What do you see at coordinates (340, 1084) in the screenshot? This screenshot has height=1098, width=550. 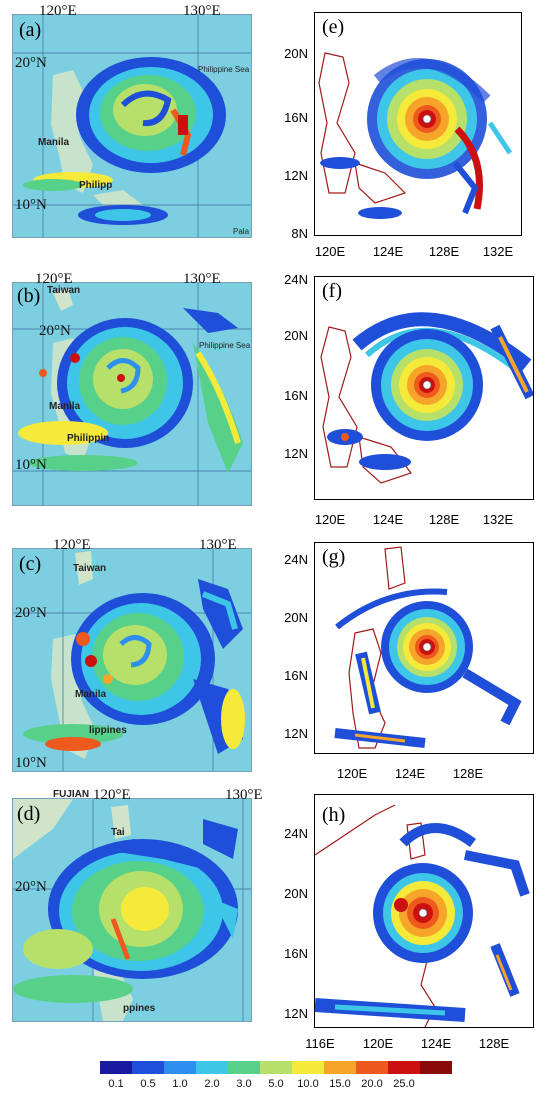 I see `colorbar-level-label: 15.0` at bounding box center [340, 1084].